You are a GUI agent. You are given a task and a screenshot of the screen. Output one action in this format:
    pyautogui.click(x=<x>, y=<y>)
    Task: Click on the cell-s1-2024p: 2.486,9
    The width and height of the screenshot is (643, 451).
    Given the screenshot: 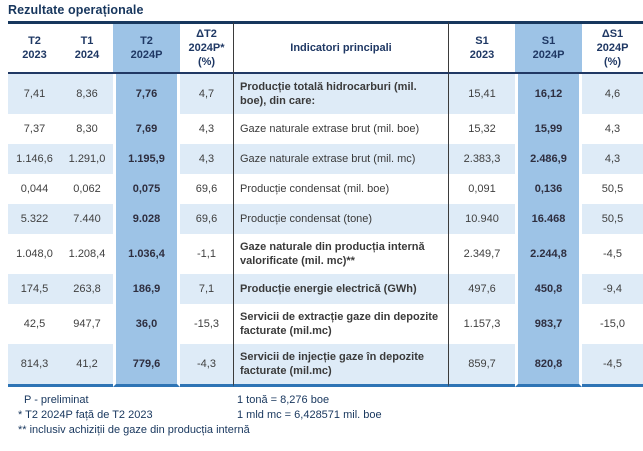 What is the action you would take?
    pyautogui.click(x=548, y=159)
    